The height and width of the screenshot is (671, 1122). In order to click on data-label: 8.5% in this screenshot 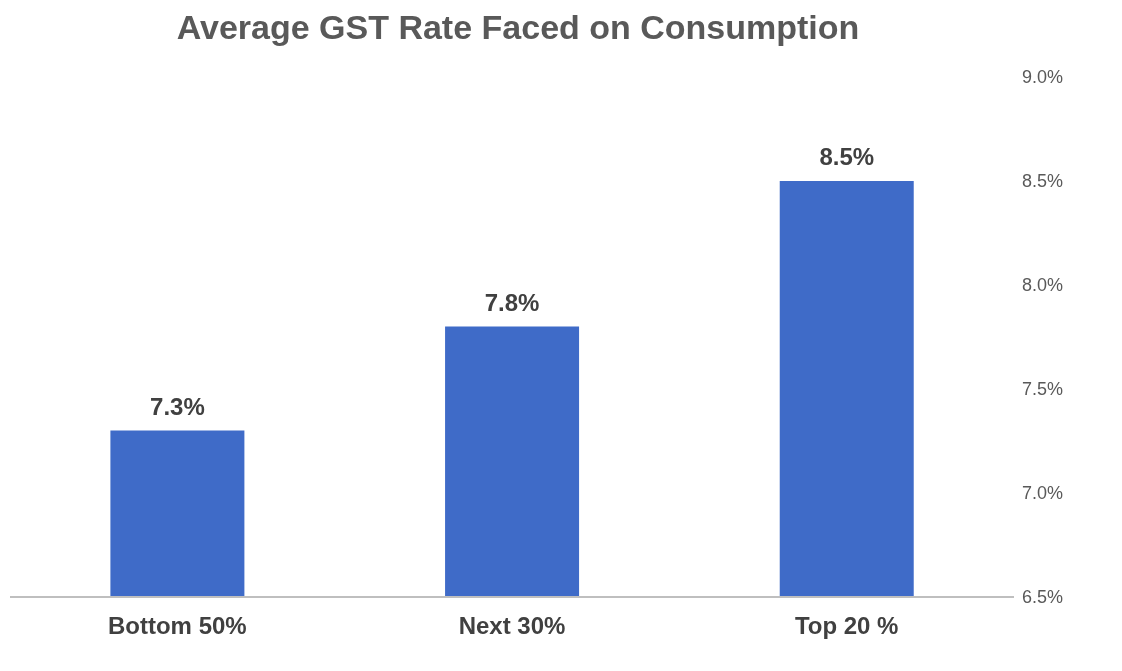, I will do `click(847, 156)`.